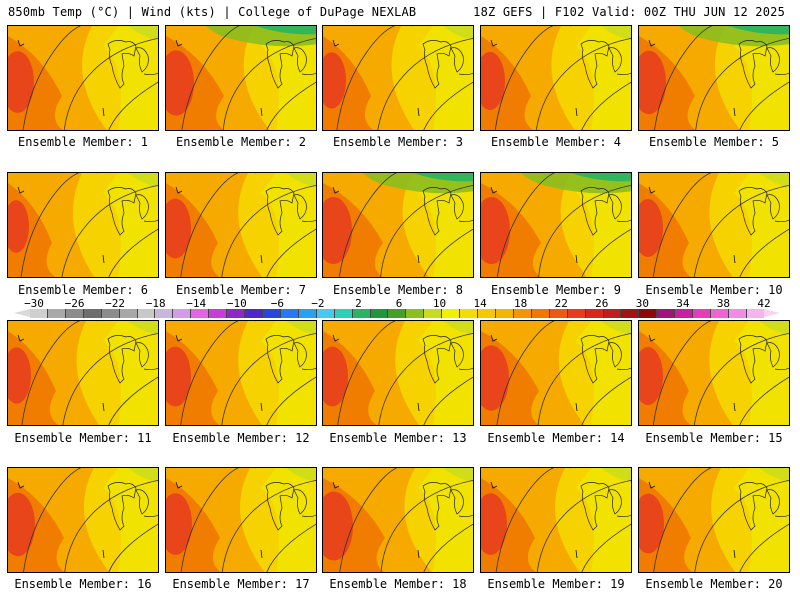  I want to click on colorbar-tick: 38, so click(723, 303).